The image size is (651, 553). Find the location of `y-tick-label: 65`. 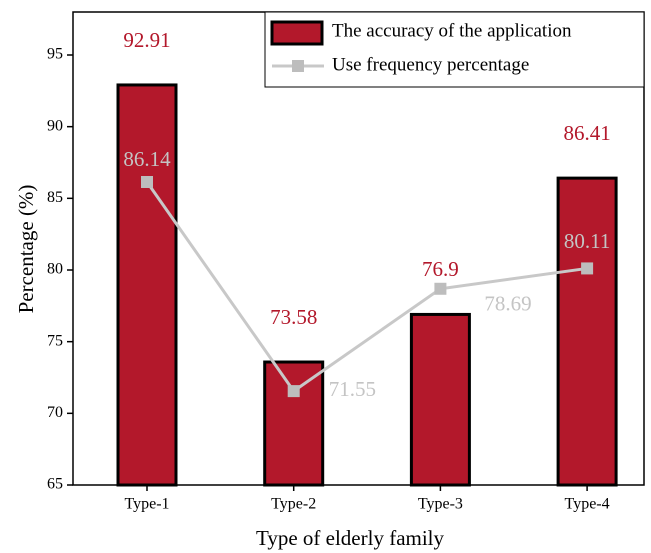

y-tick-label: 65 is located at coordinates (55, 484).